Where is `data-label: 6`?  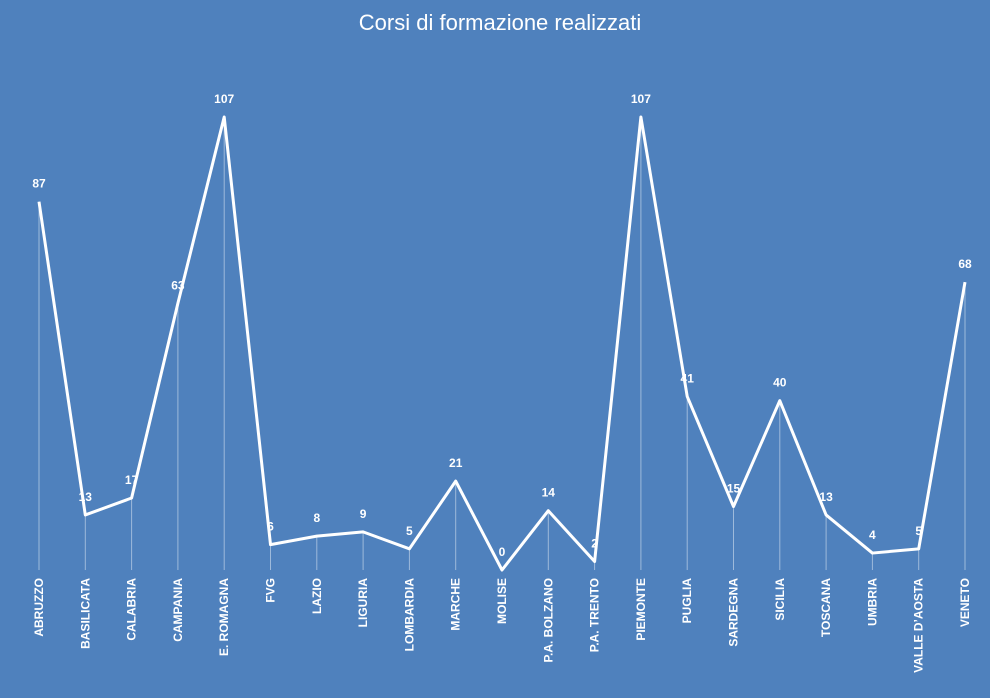 data-label: 6 is located at coordinates (270, 527).